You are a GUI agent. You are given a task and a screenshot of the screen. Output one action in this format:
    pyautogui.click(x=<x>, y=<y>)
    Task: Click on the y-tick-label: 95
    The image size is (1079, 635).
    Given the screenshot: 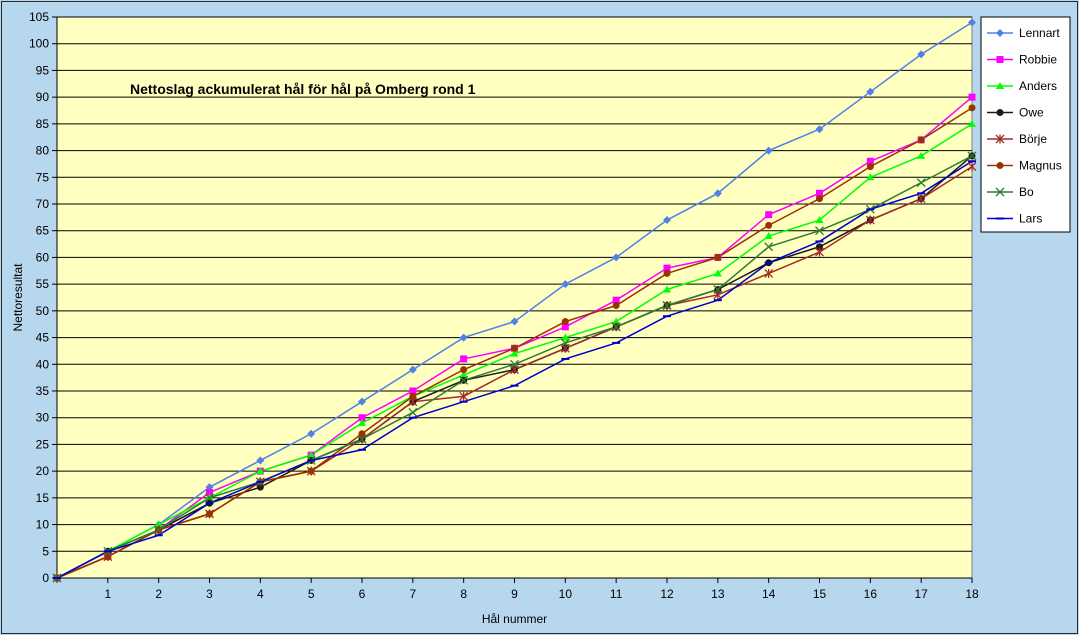 What is the action you would take?
    pyautogui.click(x=43, y=70)
    